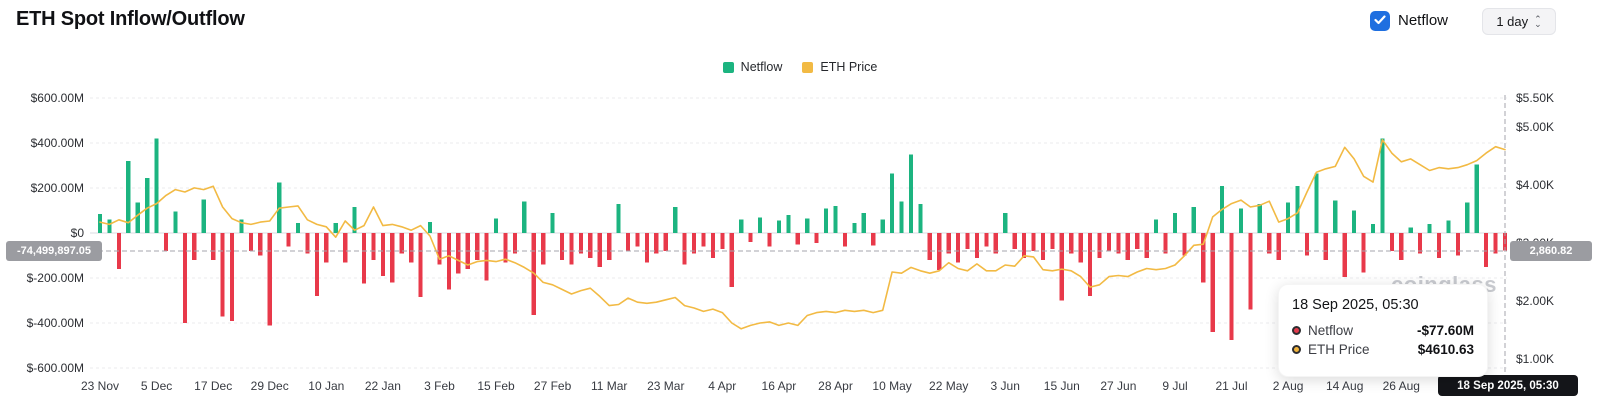 Image resolution: width=1600 pixels, height=418 pixels. I want to click on crosshair-date-chip: 18 Sep 2025, 05:30, so click(1508, 385).